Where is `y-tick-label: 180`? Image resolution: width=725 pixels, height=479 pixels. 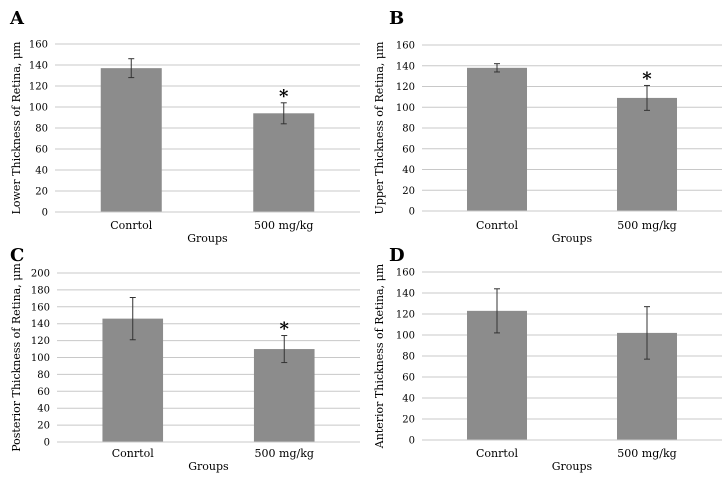 y-tick-label: 180 is located at coordinates (40, 290).